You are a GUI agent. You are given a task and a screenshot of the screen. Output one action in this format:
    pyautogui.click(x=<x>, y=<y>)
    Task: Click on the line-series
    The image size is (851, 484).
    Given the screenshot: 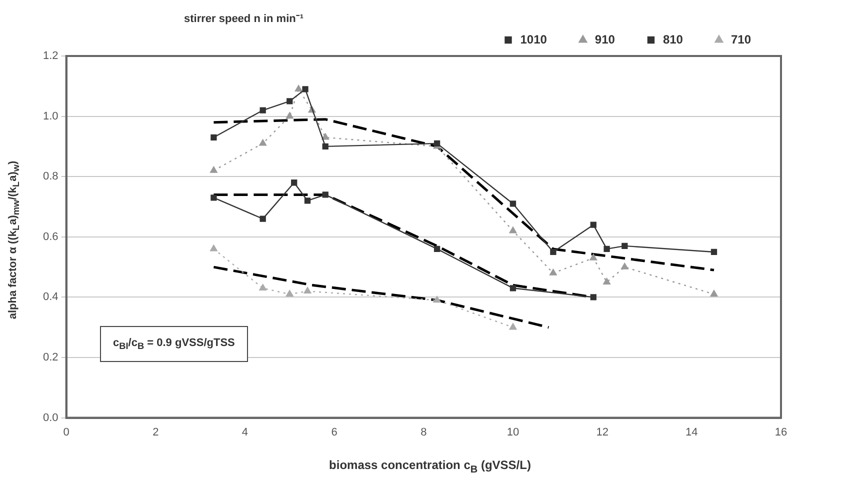 What is the action you would take?
    pyautogui.click(x=381, y=297)
    